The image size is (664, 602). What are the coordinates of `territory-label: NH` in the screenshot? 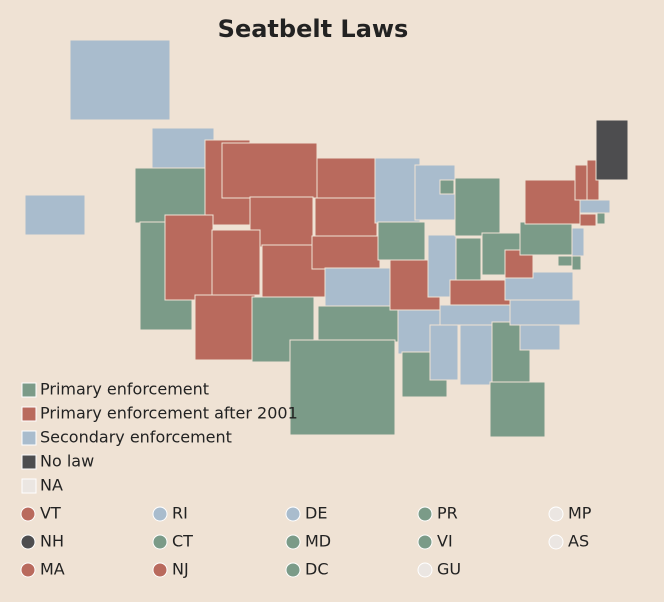 It's located at (52, 541).